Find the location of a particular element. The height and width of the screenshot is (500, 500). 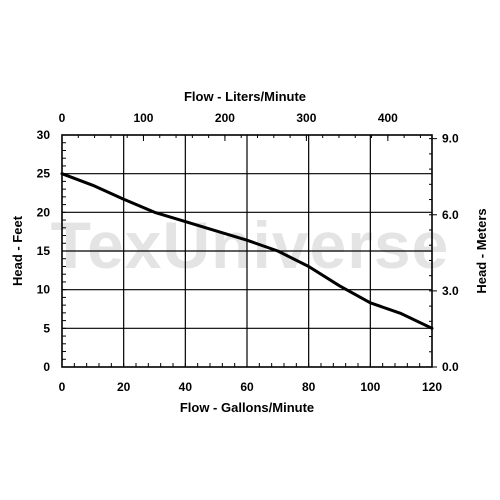

x-tick-label: 0 is located at coordinates (62, 387).